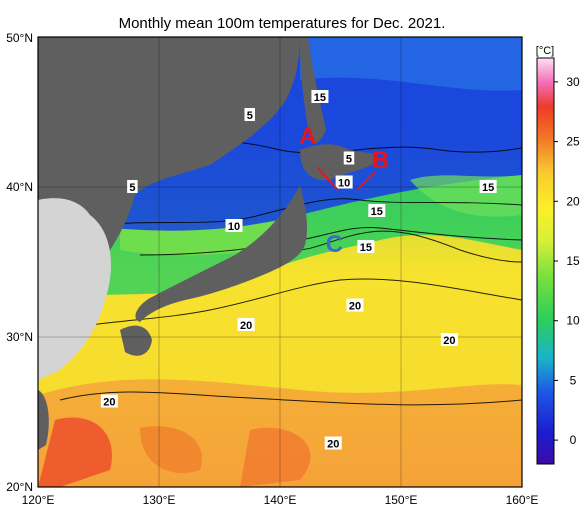 This screenshot has width=585, height=512. Describe the element at coordinates (545, 261) in the screenshot. I see `colorbar` at that location.